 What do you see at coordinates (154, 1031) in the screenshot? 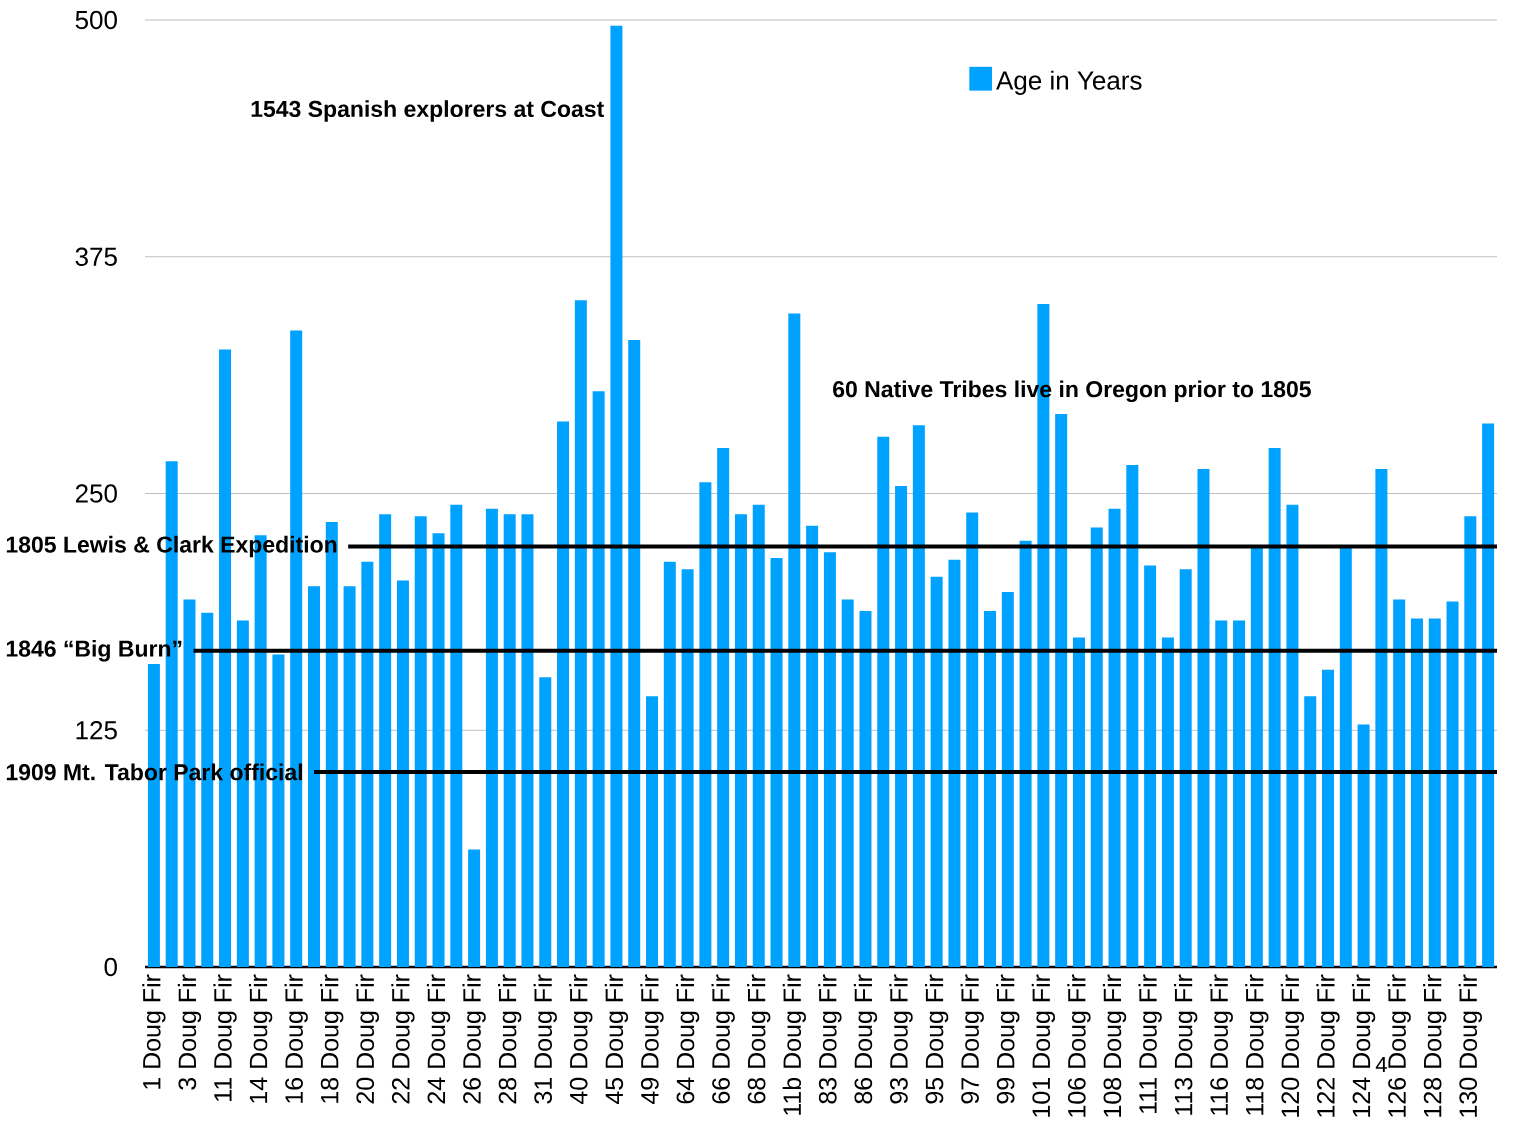
I see `x-tick-label: 1 Doug Fir` at bounding box center [154, 1031].